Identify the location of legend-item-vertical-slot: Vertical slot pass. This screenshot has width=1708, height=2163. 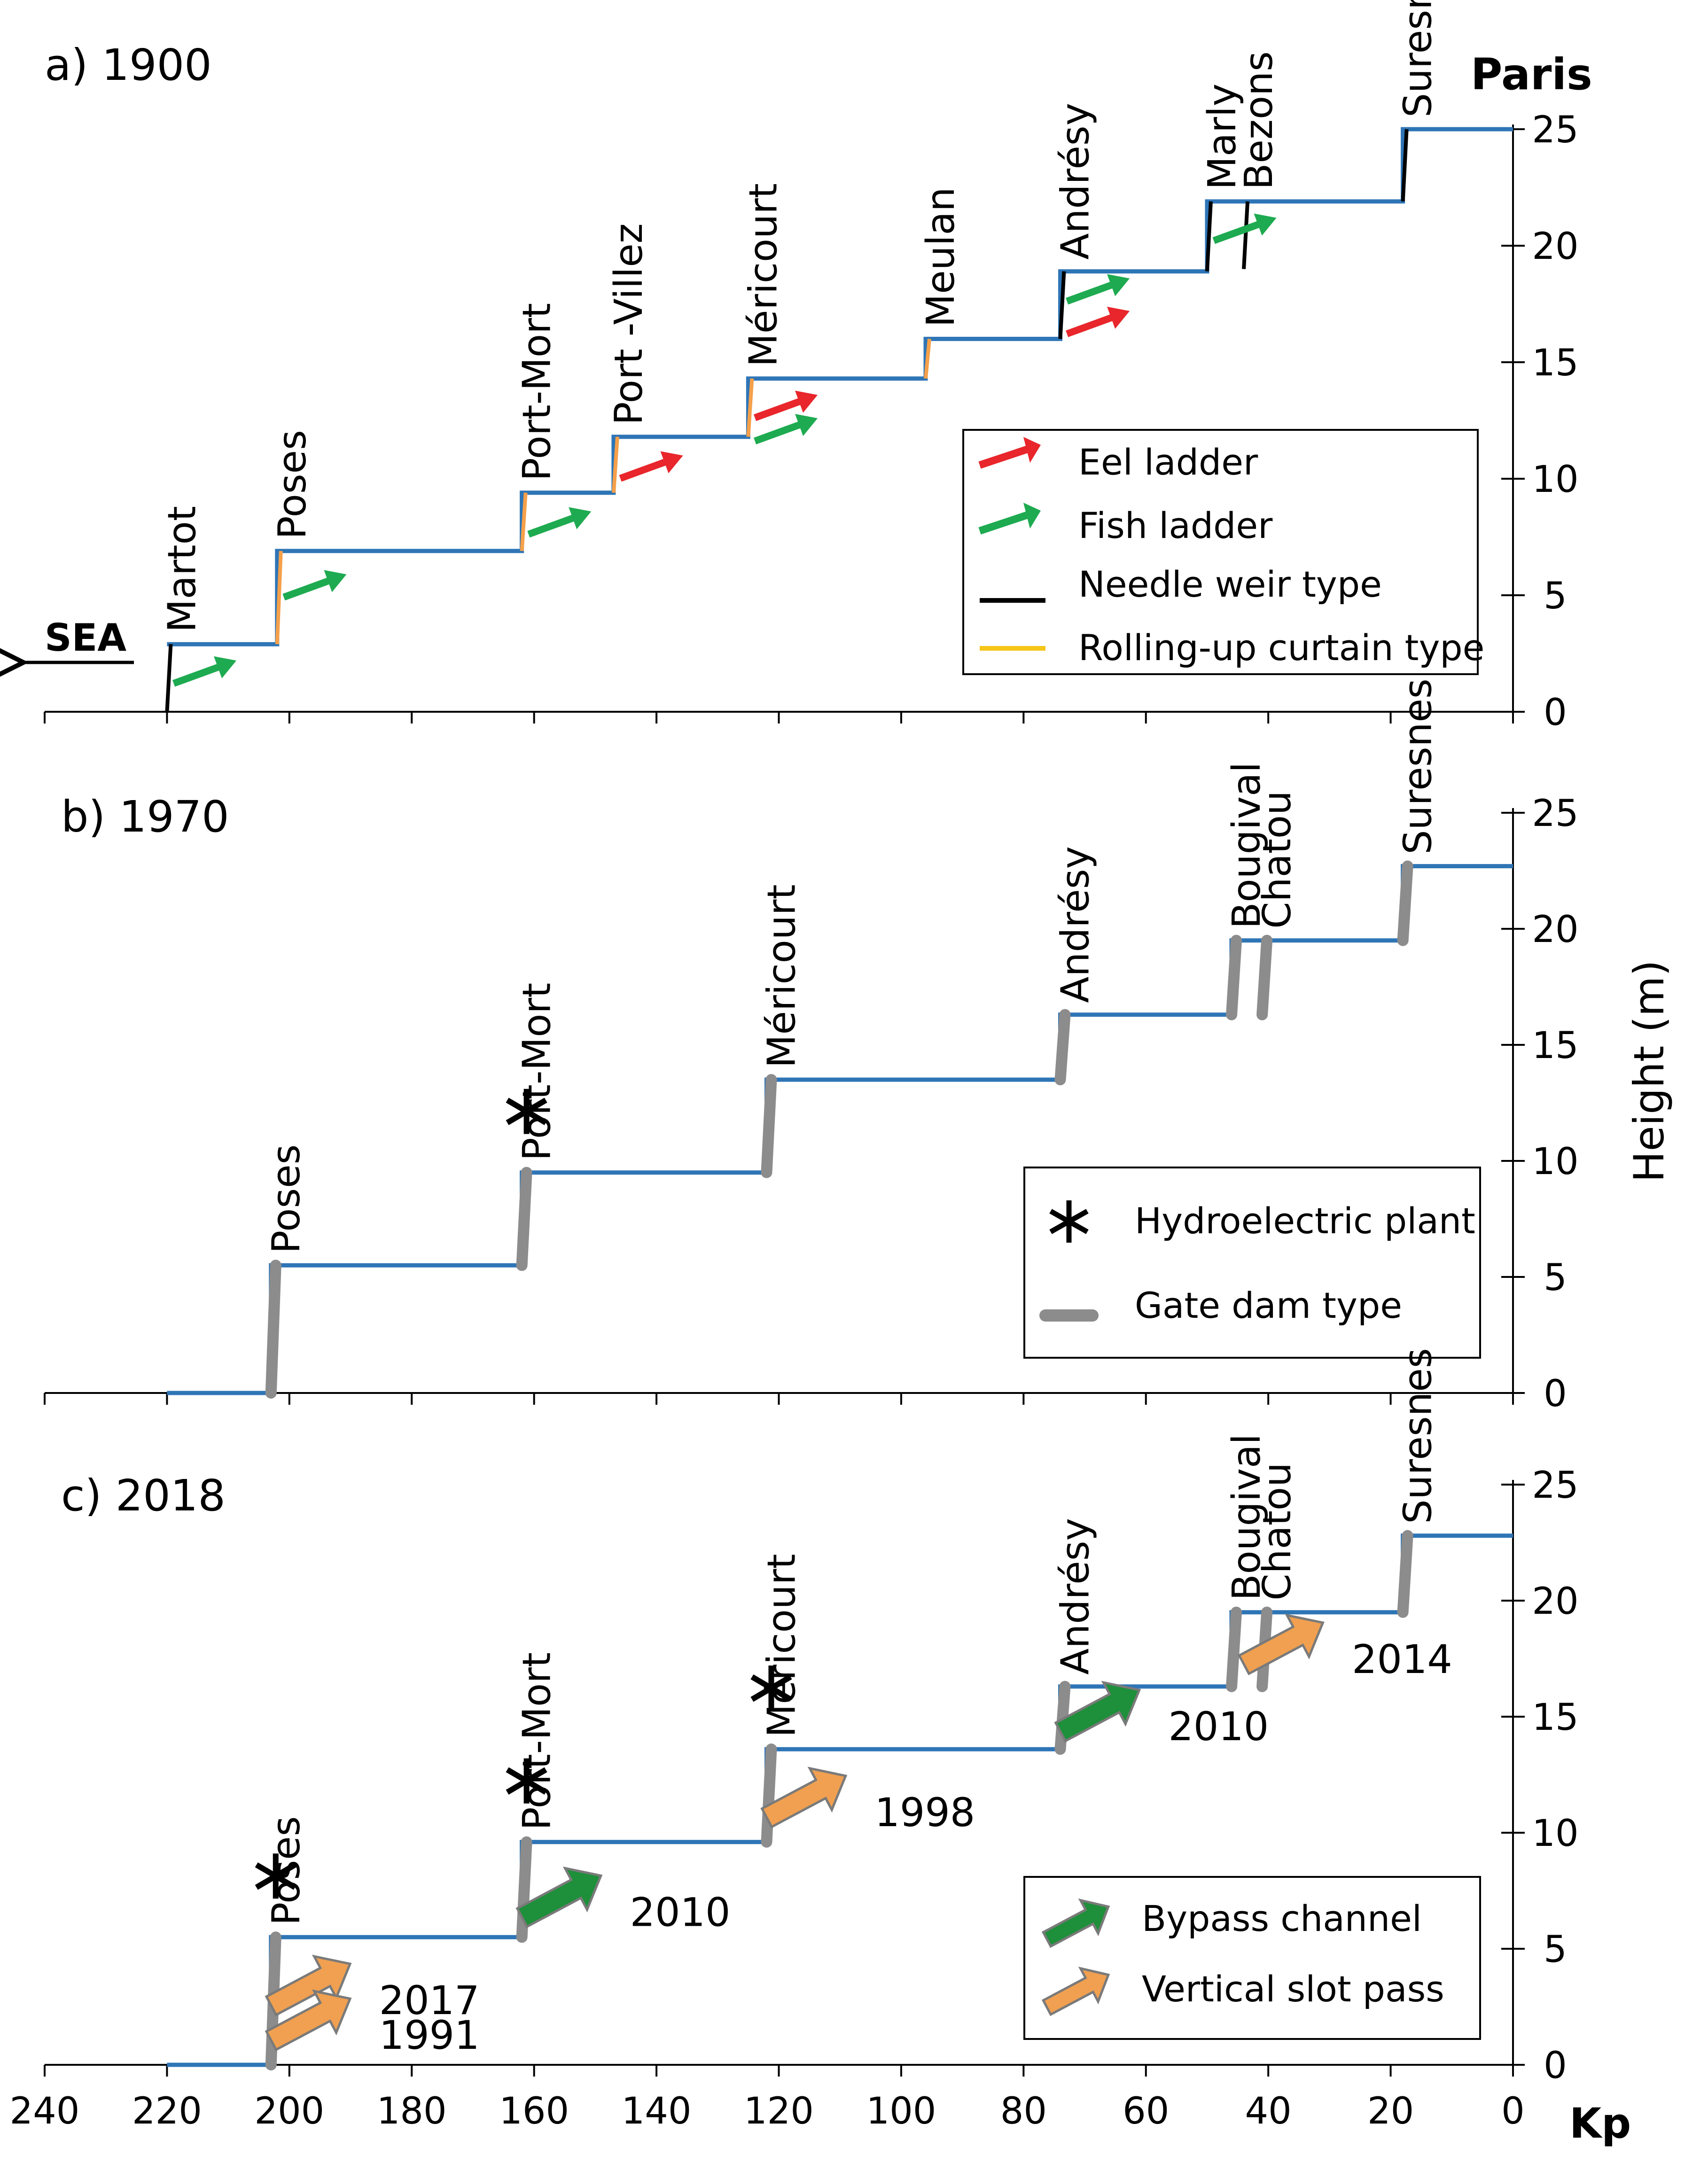
(1242, 1991).